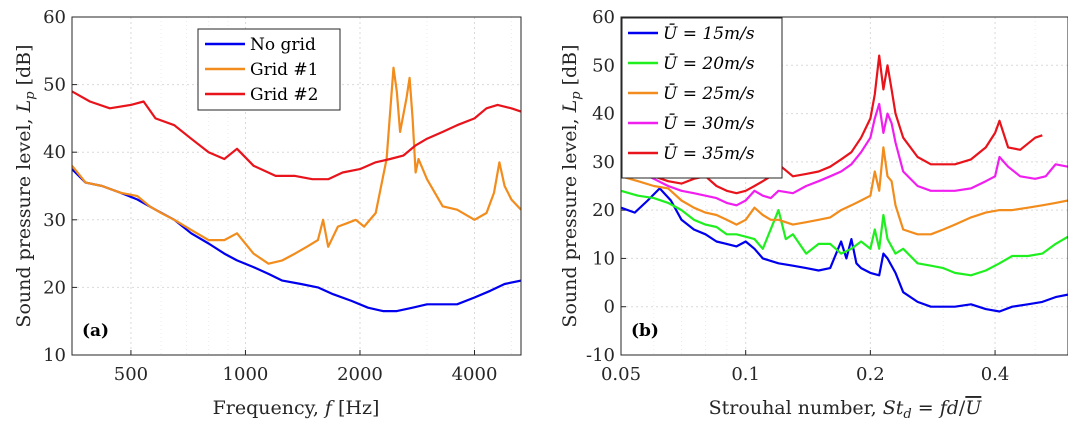  Describe the element at coordinates (25, 185) in the screenshot. I see `panel-a-ylabel: Sound pressure level, Lp [dB]` at that location.